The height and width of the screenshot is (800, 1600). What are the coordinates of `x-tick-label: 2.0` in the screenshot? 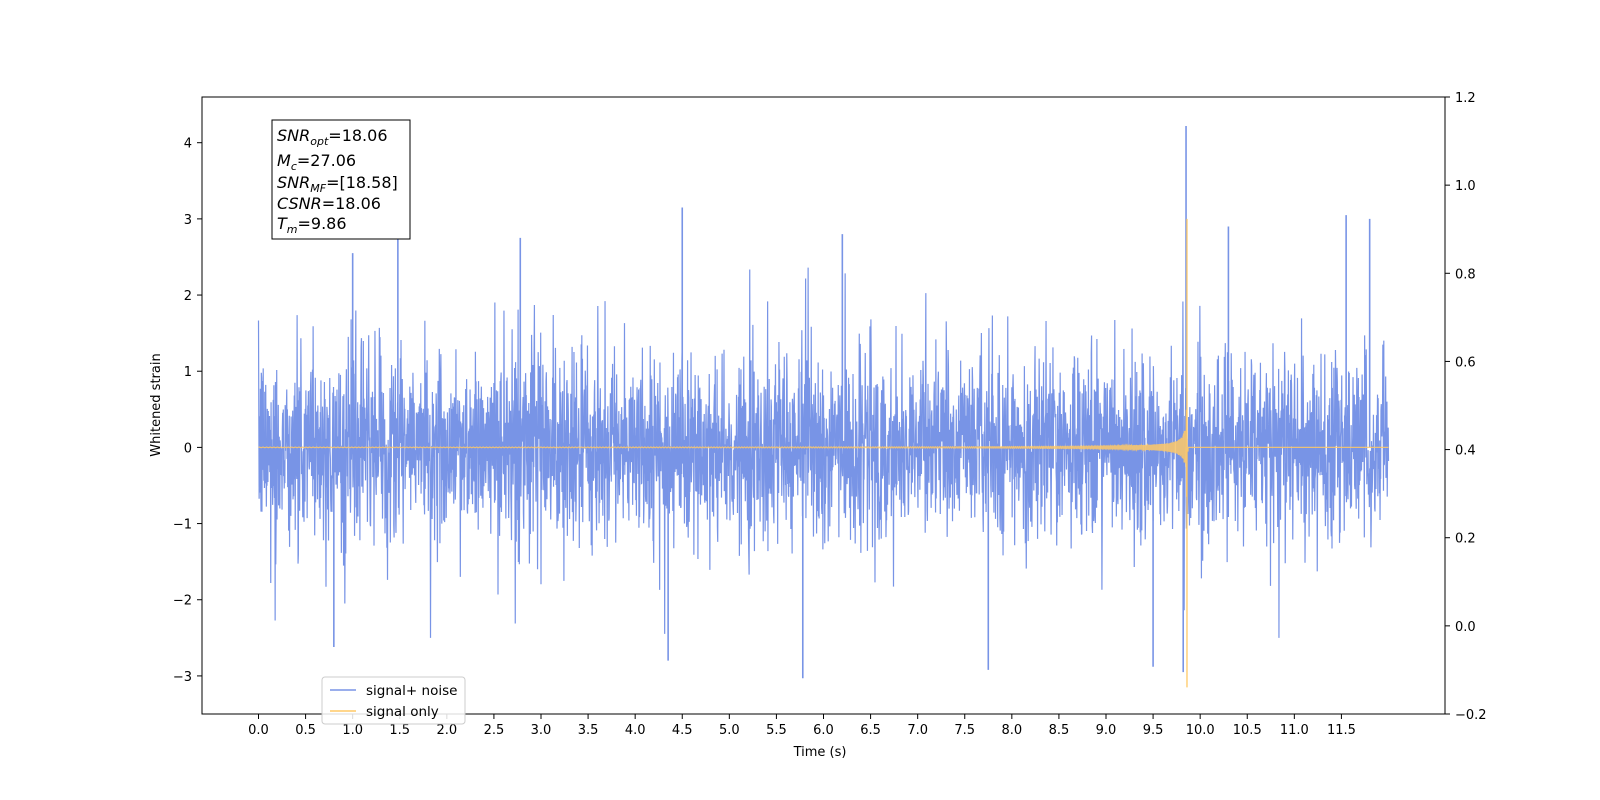 It's located at (446, 730).